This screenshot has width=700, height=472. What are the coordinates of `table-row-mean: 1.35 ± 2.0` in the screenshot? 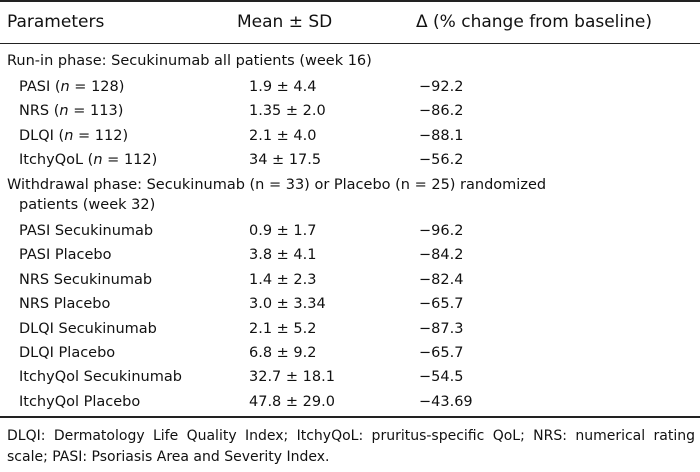 It's located at (287, 111).